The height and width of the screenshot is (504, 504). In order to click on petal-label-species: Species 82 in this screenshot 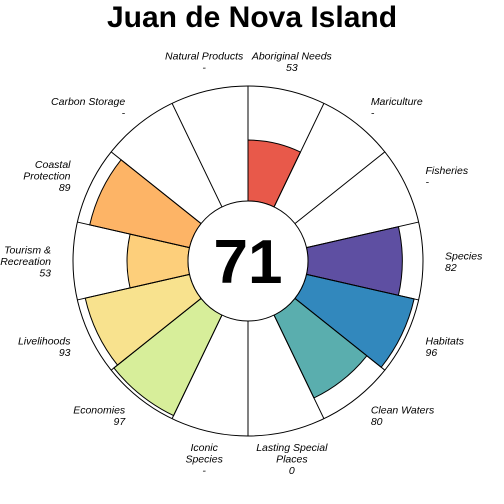, I will do `click(464, 262)`.